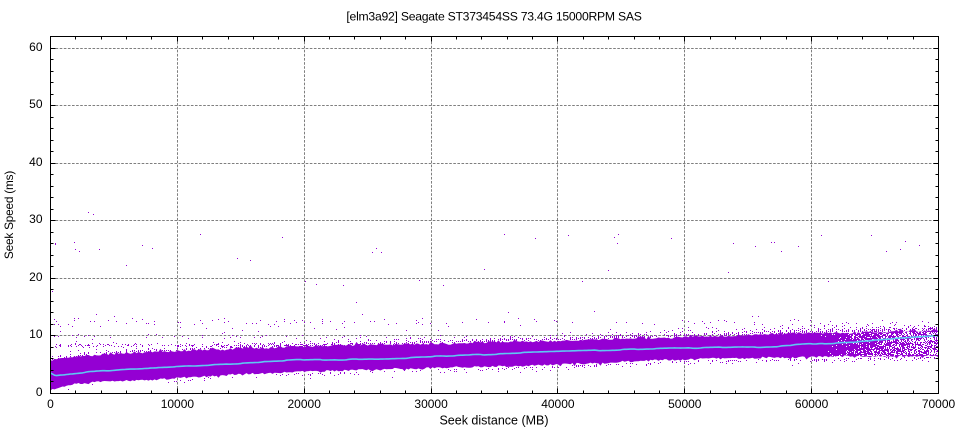  I want to click on svg-text: 60000, so click(812, 404).